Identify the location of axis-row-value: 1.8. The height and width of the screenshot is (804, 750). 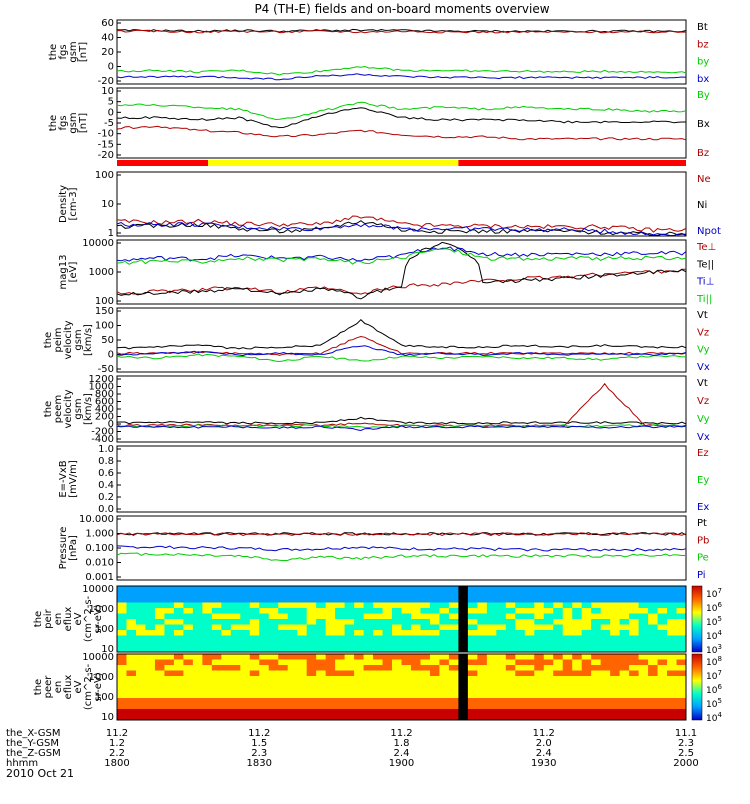
(402, 743).